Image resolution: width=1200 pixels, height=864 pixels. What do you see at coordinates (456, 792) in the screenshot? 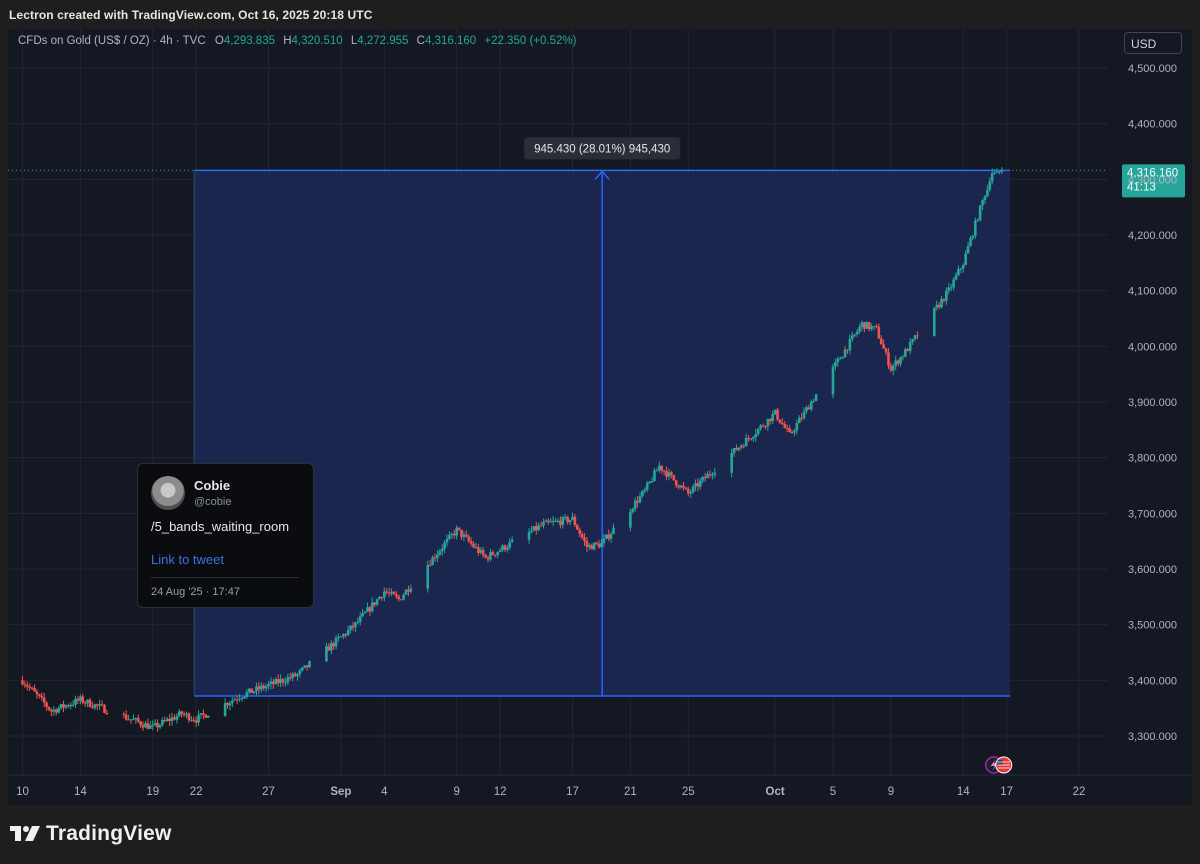
I see `time-tick-label: 9` at bounding box center [456, 792].